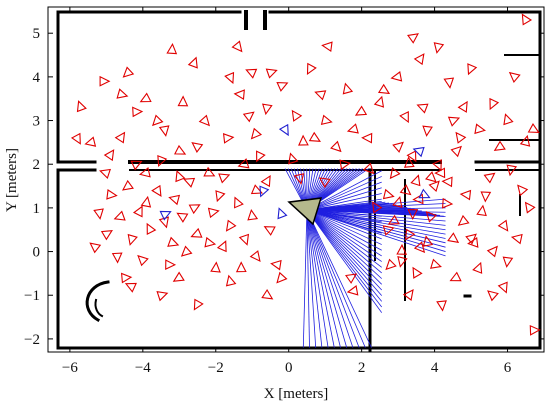 Image resolution: width=550 pixels, height=407 pixels. Describe the element at coordinates (143, 368) in the screenshot. I see `x-tick-label: −4` at that location.